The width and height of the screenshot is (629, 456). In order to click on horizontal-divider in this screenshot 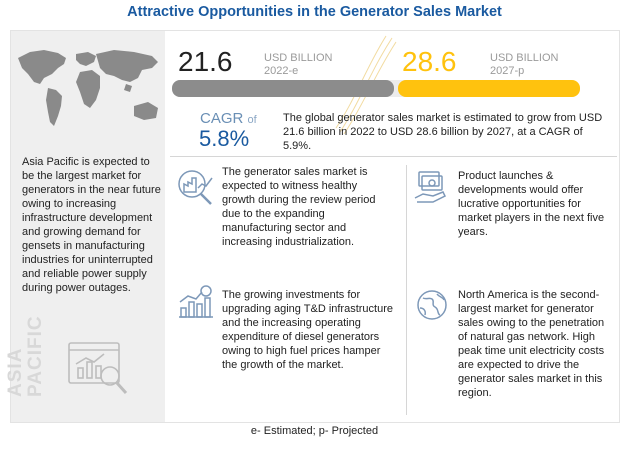, I will do `click(393, 156)`.